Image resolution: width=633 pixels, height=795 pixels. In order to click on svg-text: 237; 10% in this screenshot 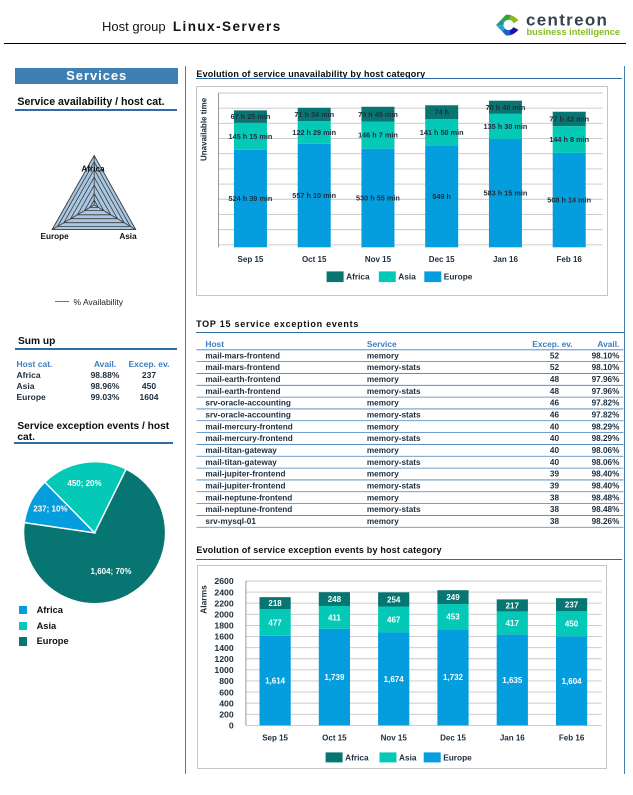, I will do `click(50, 508)`.